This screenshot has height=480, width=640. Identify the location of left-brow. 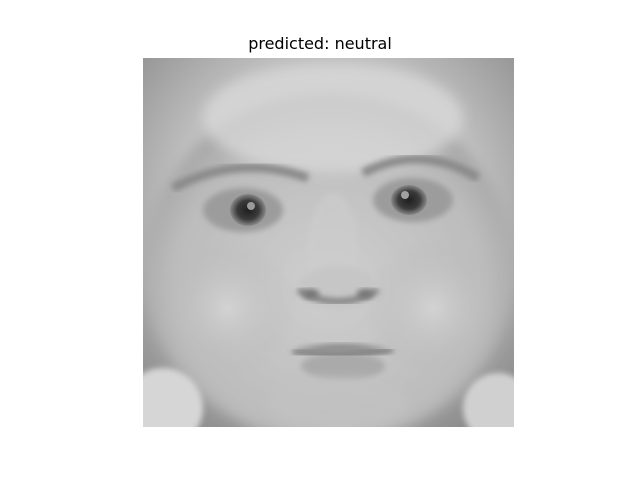
(240, 177).